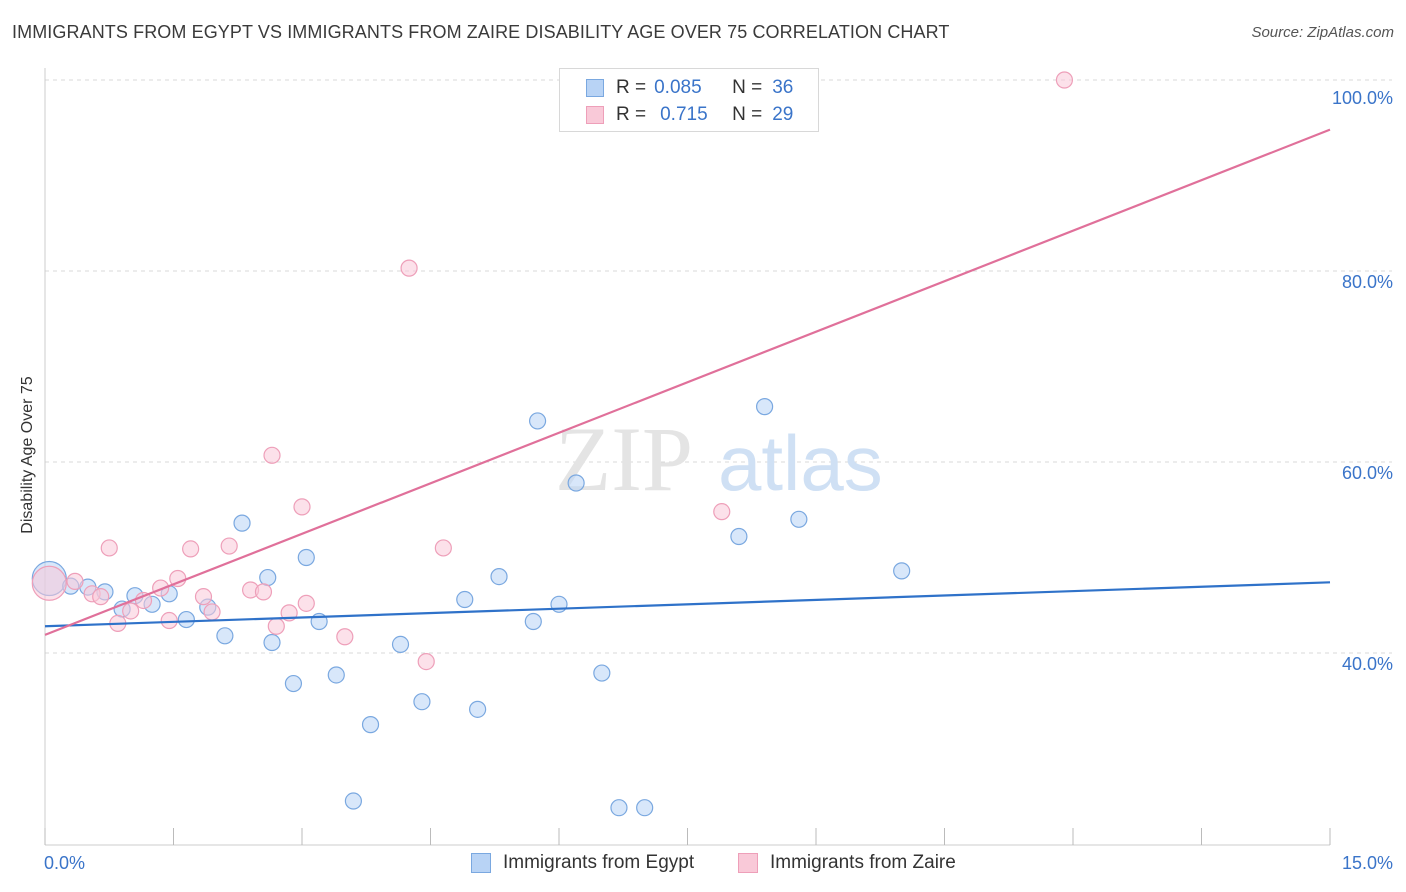  I want to click on legend-row-egypt: R = 0.085 N = 36, so click(689, 88).